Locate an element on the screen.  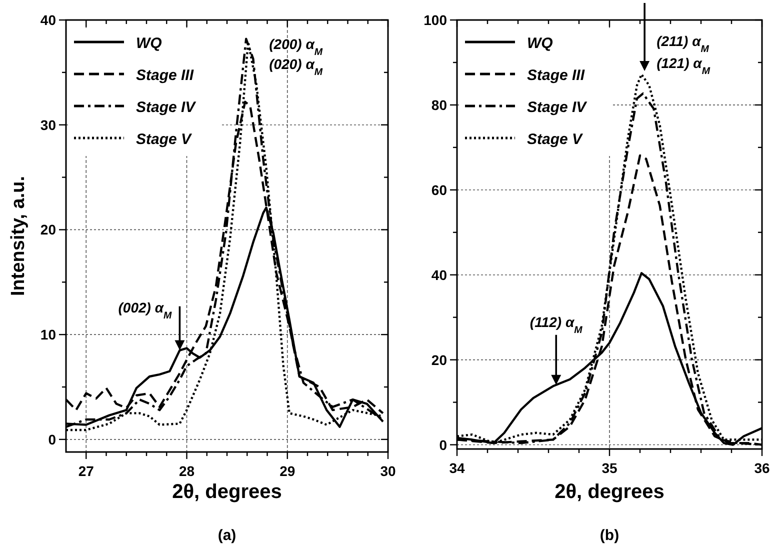
x-tick-label: 35 is located at coordinates (610, 468).